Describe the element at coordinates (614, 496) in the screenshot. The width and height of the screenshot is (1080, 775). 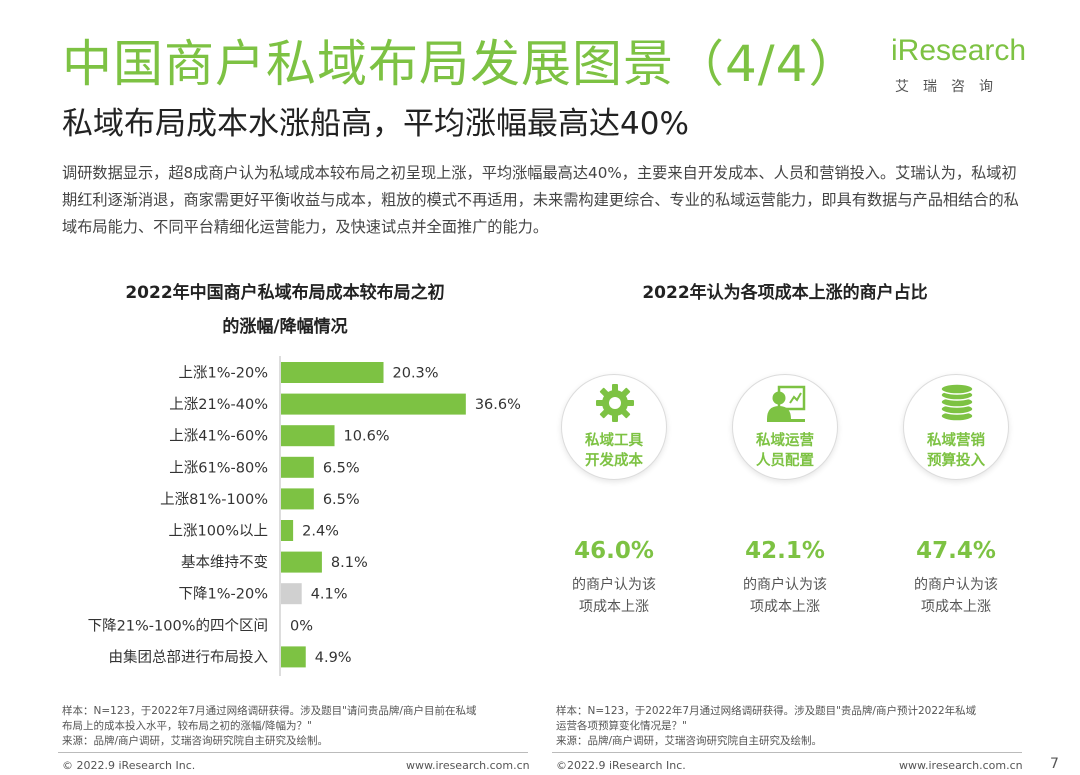
I see `cost-item-tool-dev: 私域工具 开发成本 46.0% 的商户认为该 项成本上涨` at that location.